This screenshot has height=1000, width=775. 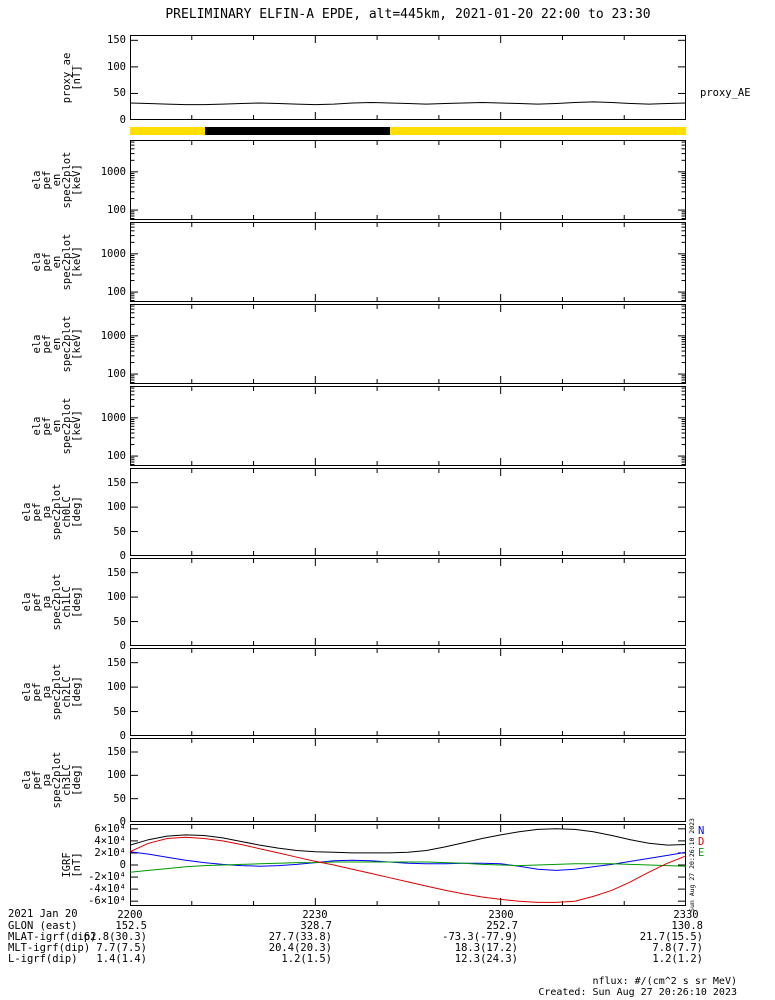 I want to click on panel-en_spec_ch3, so click(x=408, y=426).